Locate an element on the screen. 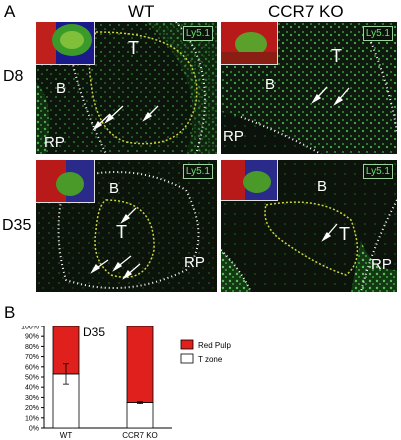 The height and width of the screenshot is (440, 401). legend-label: Red Pulp is located at coordinates (214, 345).